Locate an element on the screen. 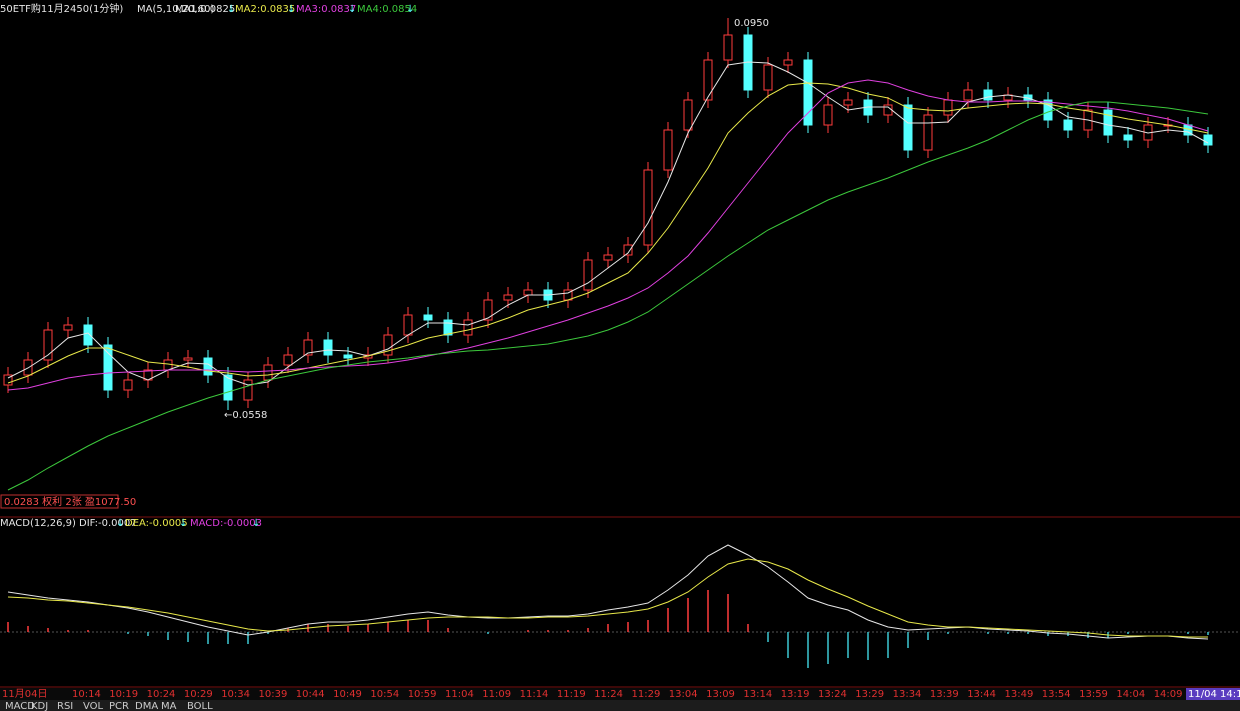  low-label: ←0.0558 is located at coordinates (245, 415).